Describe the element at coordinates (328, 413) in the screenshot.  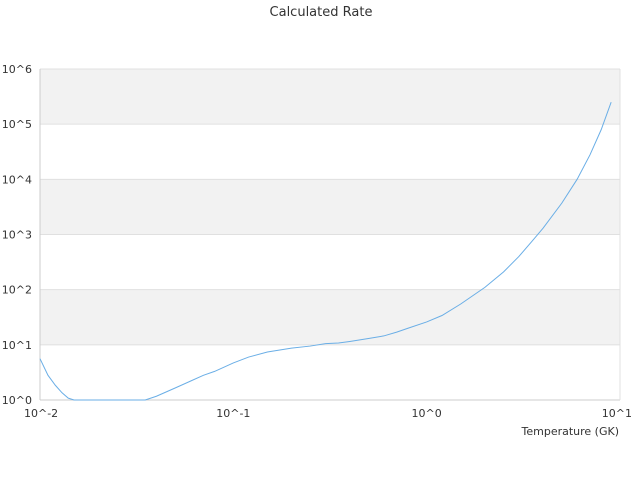
I see `x-tick-labels: 10^-2 10^-1 10^0 10^1` at that location.